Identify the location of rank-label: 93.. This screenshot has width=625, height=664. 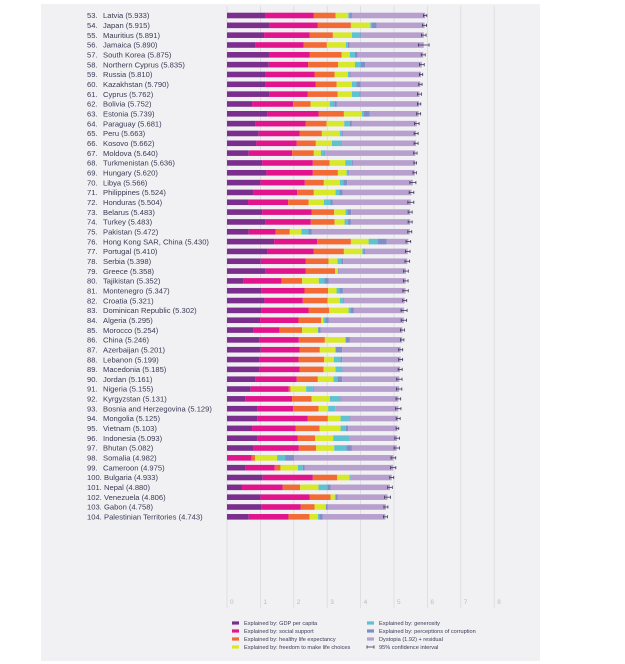
(92, 408).